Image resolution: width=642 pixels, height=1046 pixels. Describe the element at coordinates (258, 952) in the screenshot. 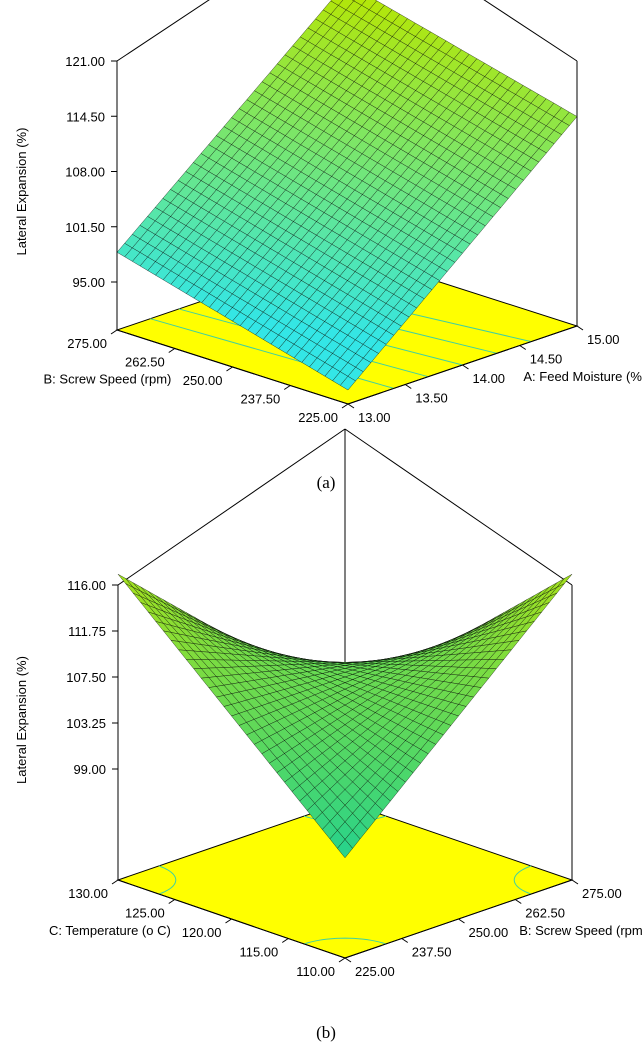

I see `y-tick-label: 115.00` at that location.